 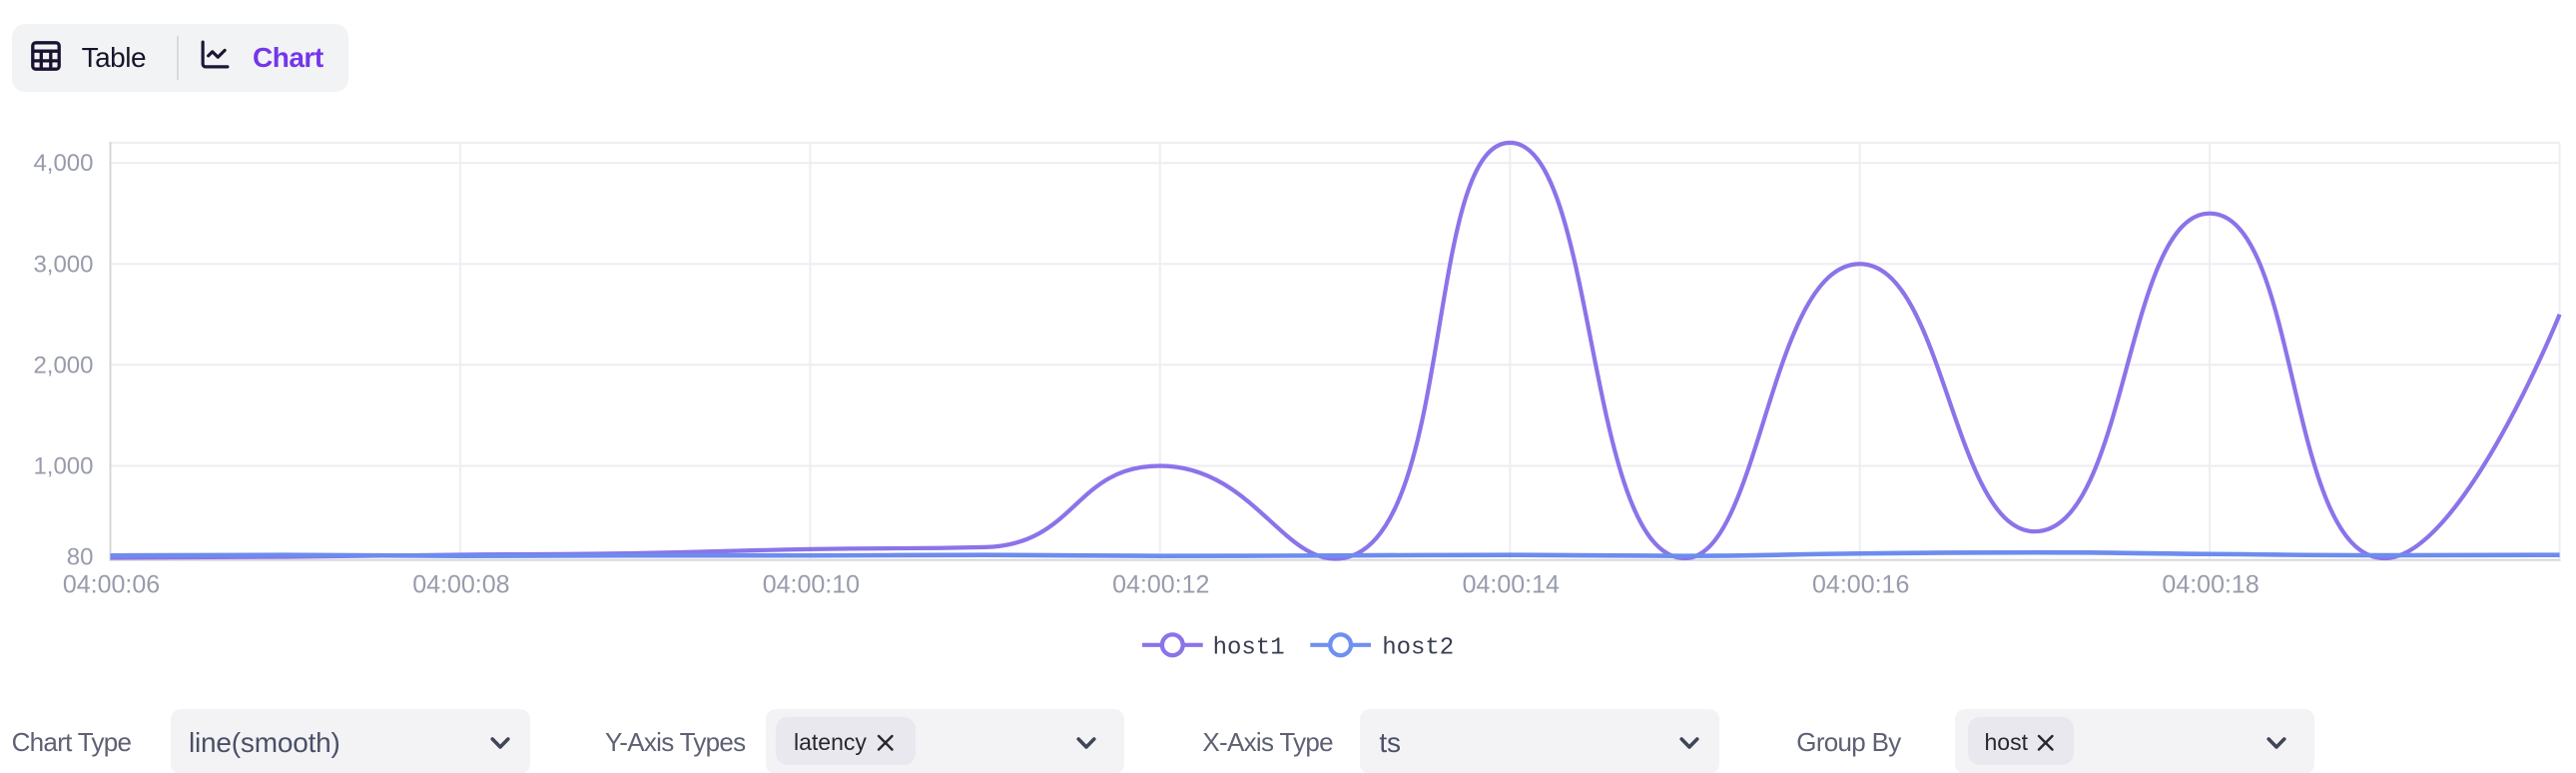 I want to click on svg-text: 2,000, so click(x=63, y=365).